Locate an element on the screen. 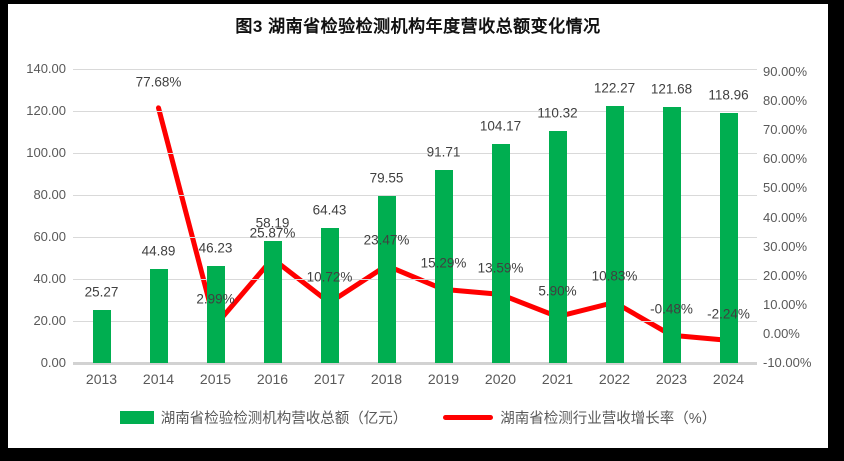 The width and height of the screenshot is (844, 461). legend-bar-label: 湖南省检验检测机构营收总额（亿元） is located at coordinates (284, 419).